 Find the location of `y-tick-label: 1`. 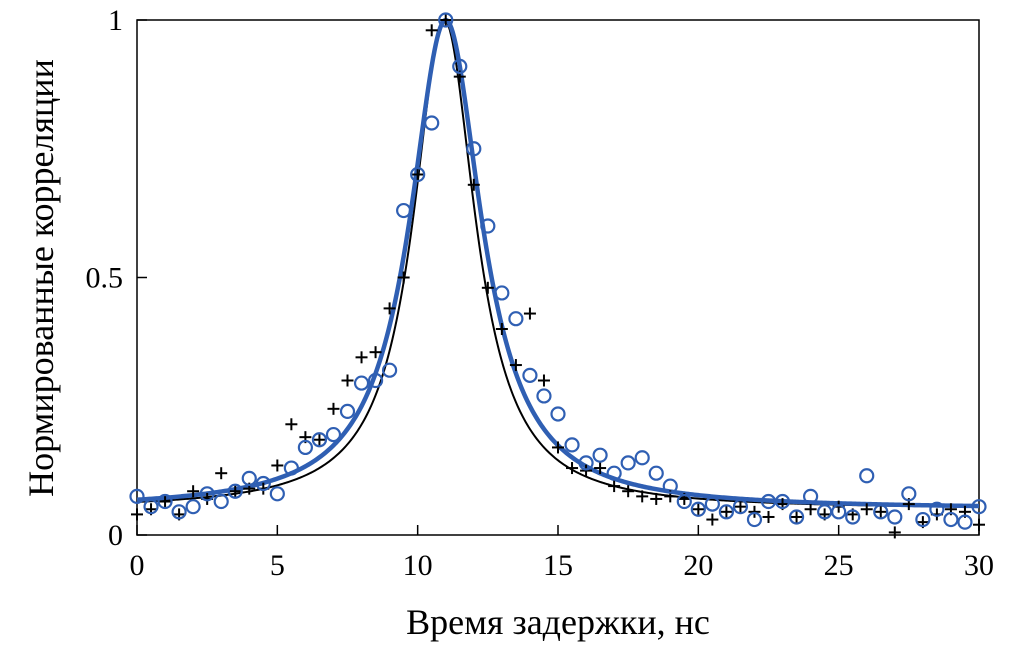

y-tick-label: 1 is located at coordinates (115, 20).